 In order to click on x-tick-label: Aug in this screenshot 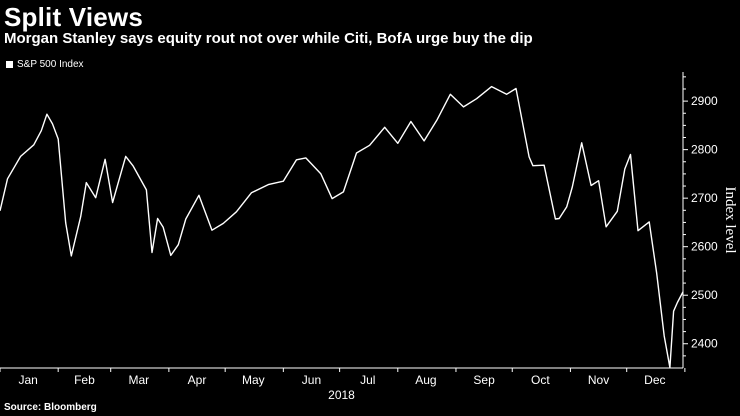, I will do `click(425, 380)`.